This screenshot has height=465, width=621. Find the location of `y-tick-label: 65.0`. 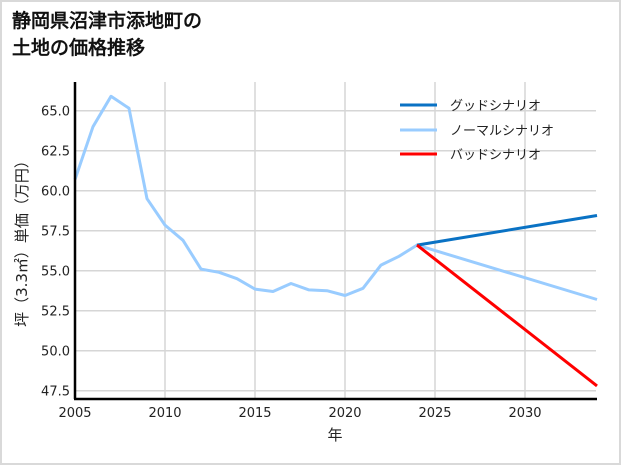

y-tick-label: 65.0 is located at coordinates (55, 112).